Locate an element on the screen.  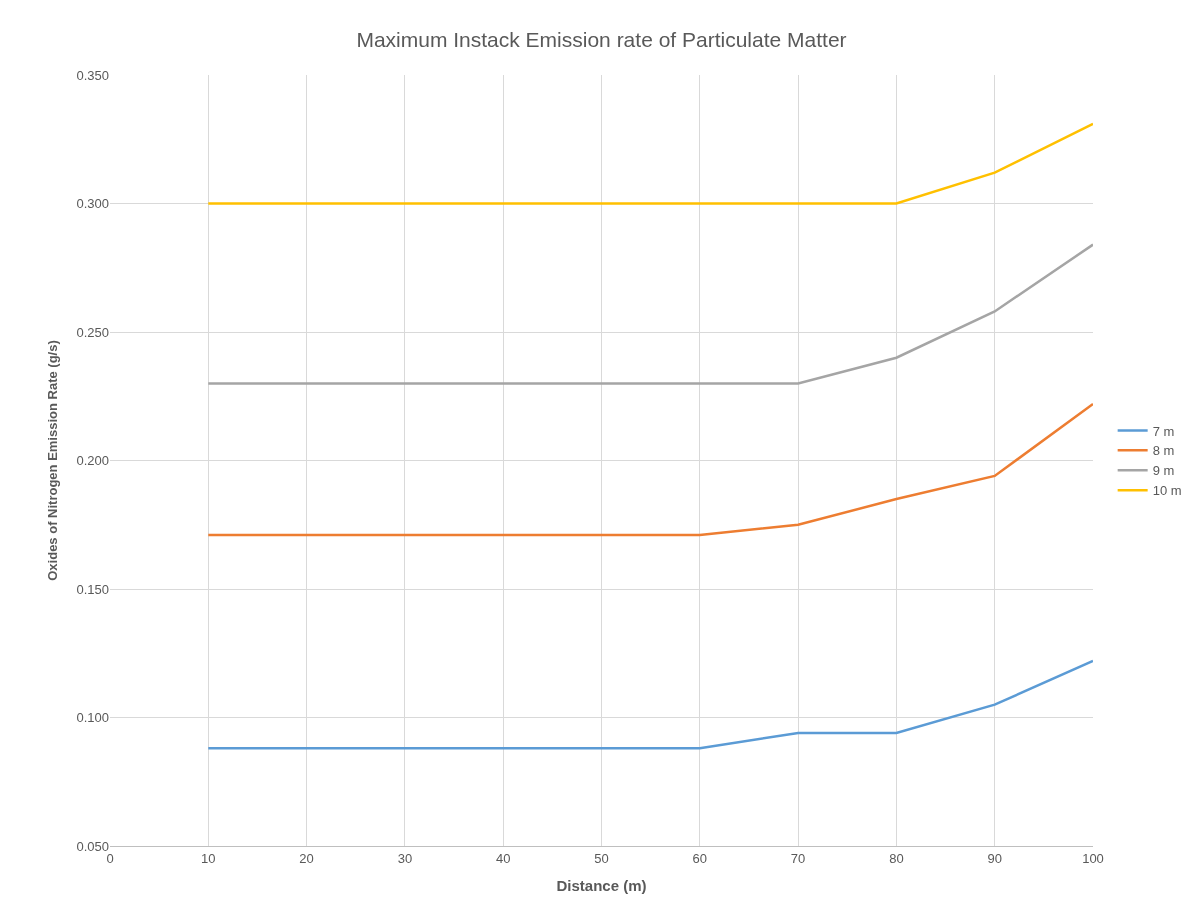
y-tick-label: 0.200 is located at coordinates (92, 461).